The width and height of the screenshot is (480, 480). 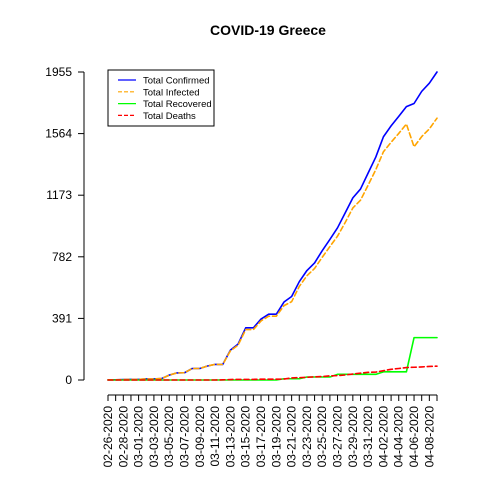 What do you see at coordinates (154, 437) in the screenshot?
I see `x-tick-label: 03-03-2020` at bounding box center [154, 437].